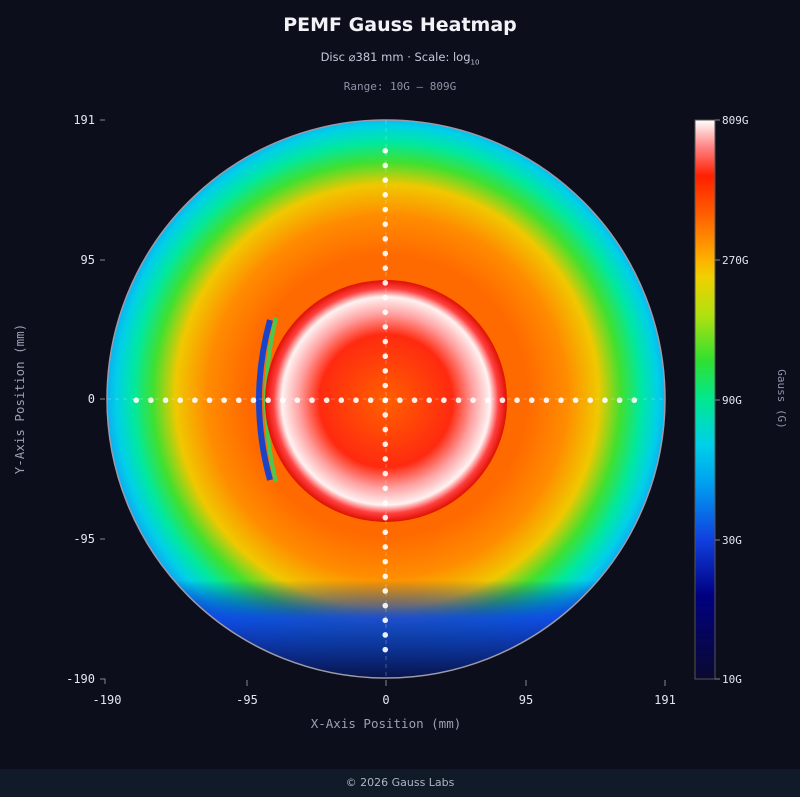 The height and width of the screenshot is (797, 800). What do you see at coordinates (735, 260) in the screenshot?
I see `colorbar-tick-label: 270G` at bounding box center [735, 260].